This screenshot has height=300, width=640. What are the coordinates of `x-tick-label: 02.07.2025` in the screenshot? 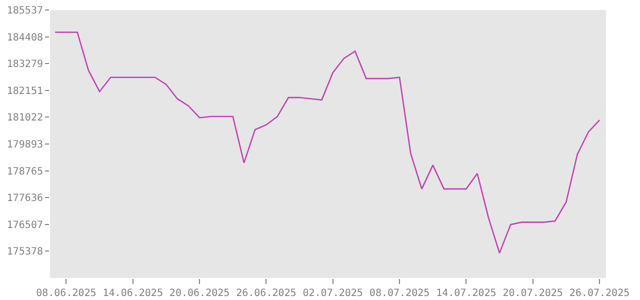 It's located at (332, 293).